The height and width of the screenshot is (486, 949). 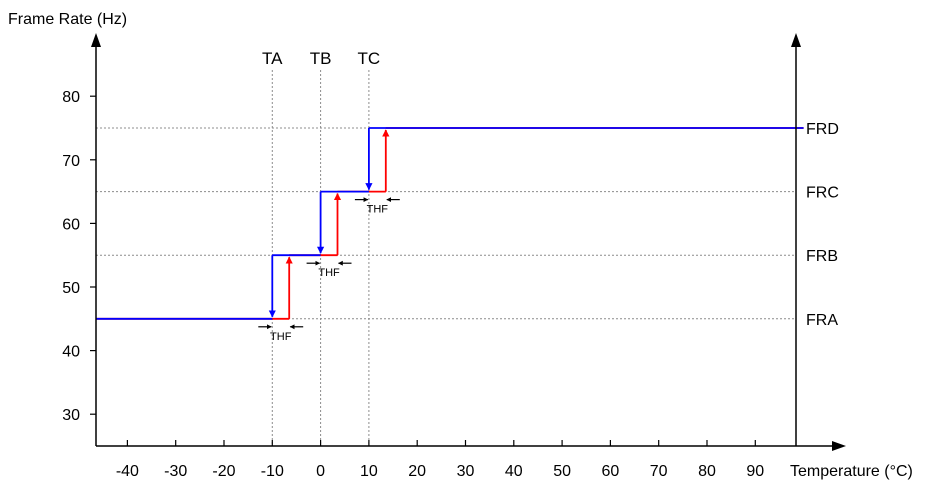 I want to click on right-axis-arrow, so click(x=796, y=40).